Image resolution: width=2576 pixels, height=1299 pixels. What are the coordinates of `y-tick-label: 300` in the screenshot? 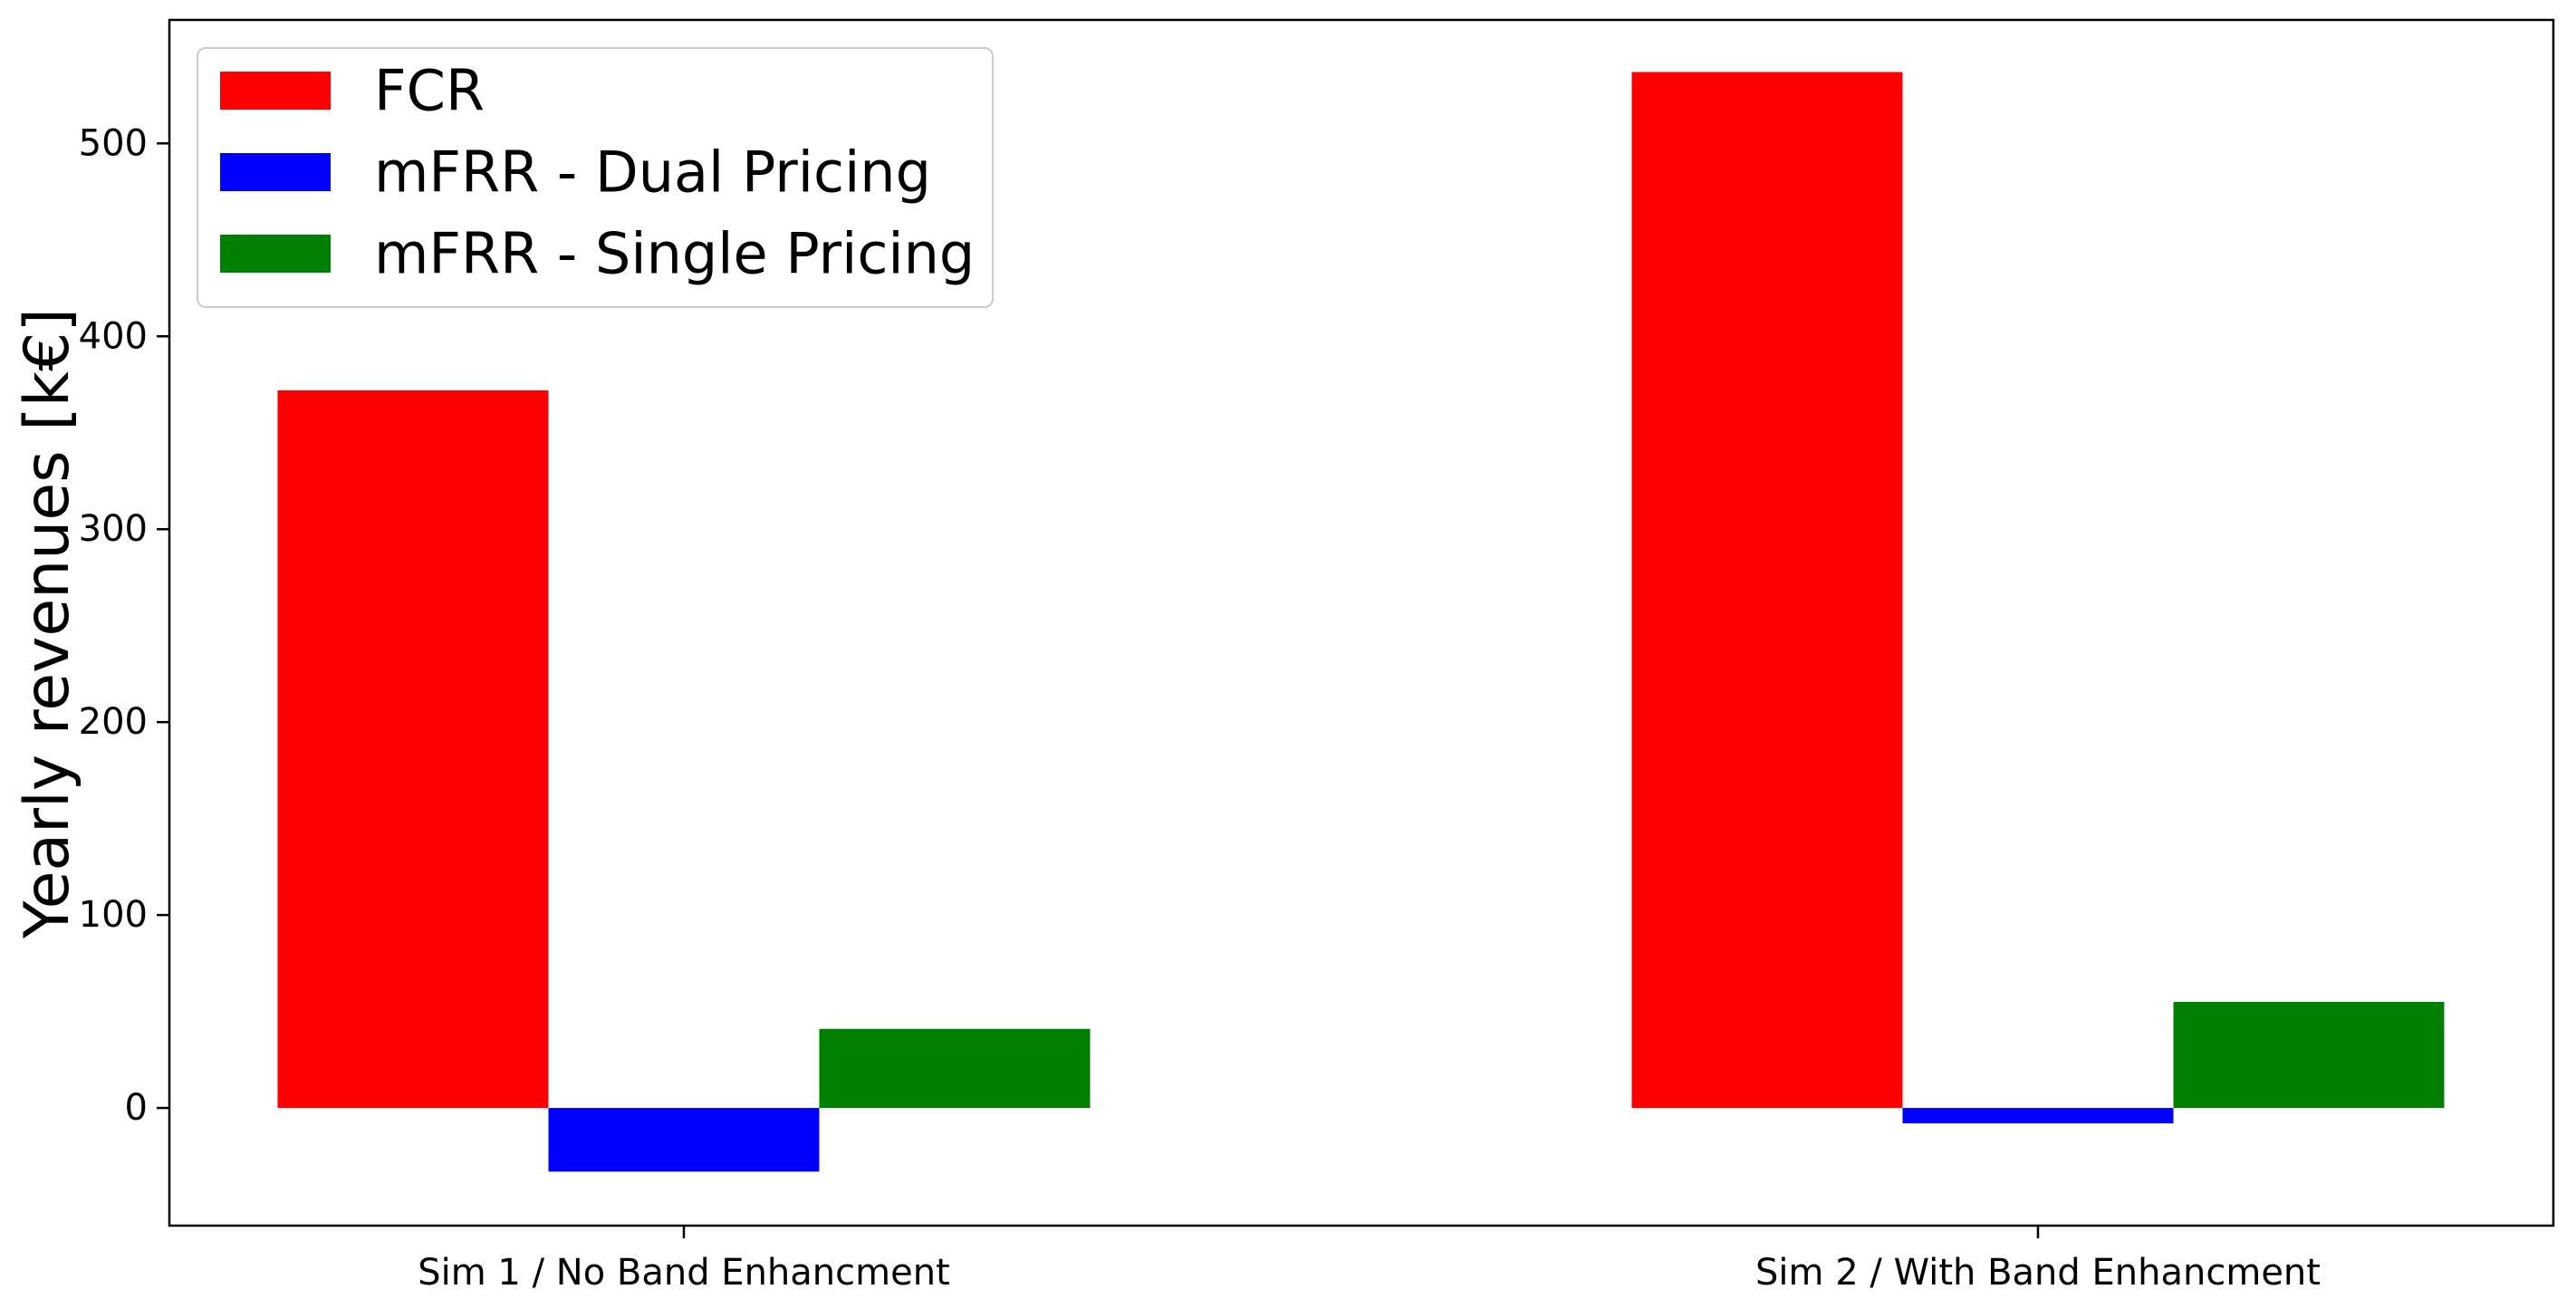 It's located at (113, 529).